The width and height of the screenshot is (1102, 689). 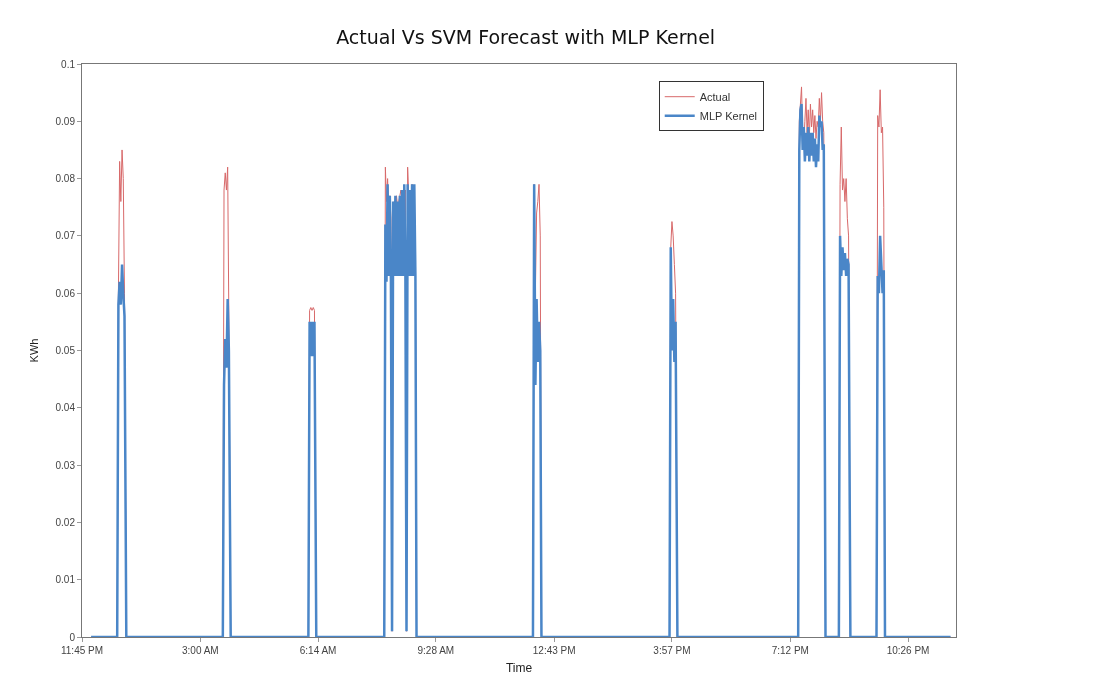 I want to click on y-tick-label: 0.07, so click(x=65, y=236).